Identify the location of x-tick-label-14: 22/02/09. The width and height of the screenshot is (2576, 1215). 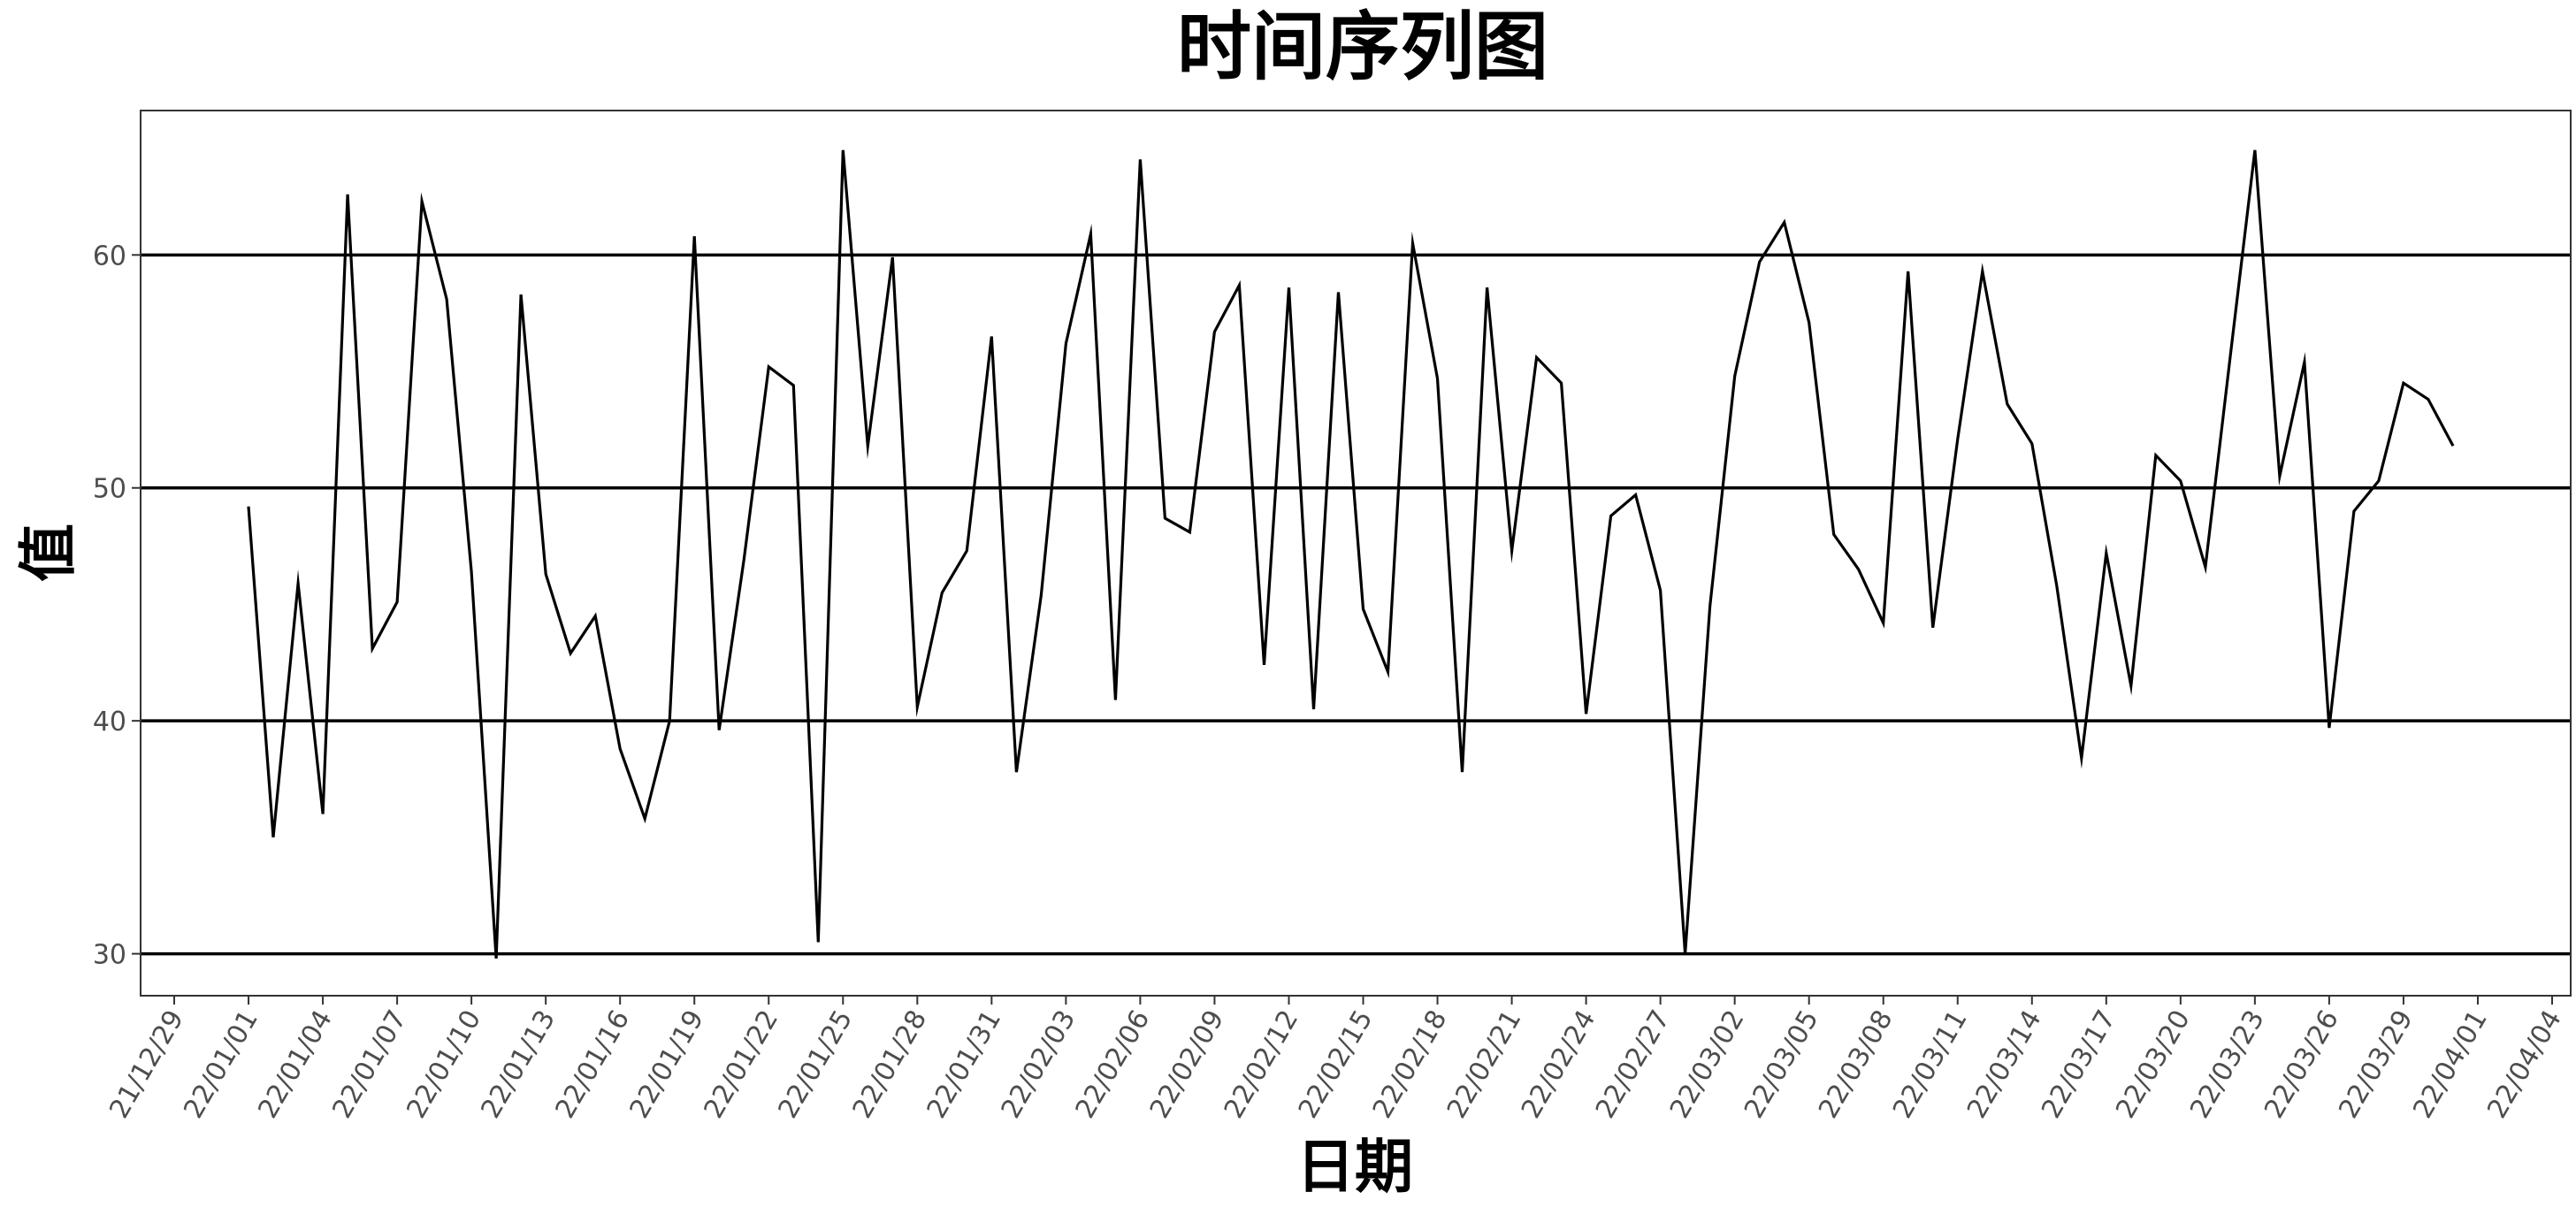
(1187, 1064).